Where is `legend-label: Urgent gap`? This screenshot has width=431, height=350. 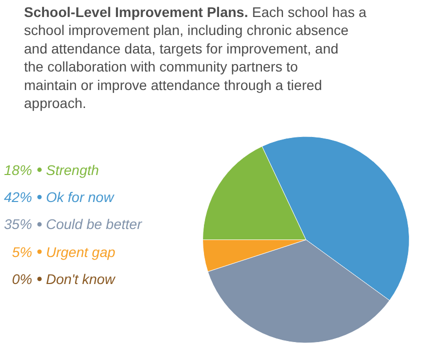 legend-label: Urgent gap is located at coordinates (81, 252).